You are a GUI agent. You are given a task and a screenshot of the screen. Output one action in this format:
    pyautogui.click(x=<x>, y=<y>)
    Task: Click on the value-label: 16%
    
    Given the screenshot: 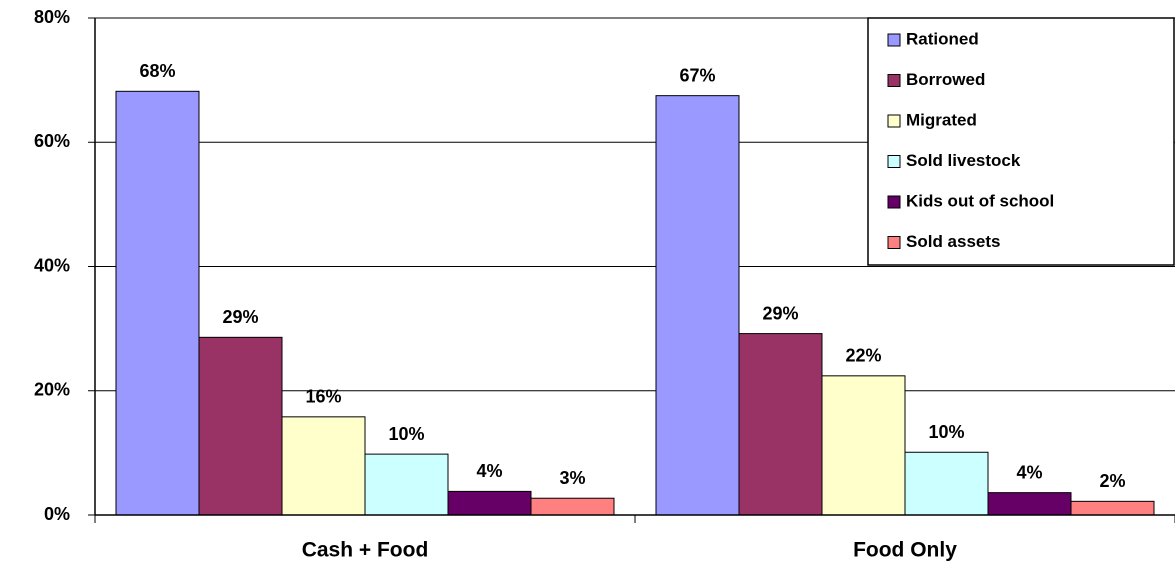 What is the action you would take?
    pyautogui.click(x=323, y=397)
    